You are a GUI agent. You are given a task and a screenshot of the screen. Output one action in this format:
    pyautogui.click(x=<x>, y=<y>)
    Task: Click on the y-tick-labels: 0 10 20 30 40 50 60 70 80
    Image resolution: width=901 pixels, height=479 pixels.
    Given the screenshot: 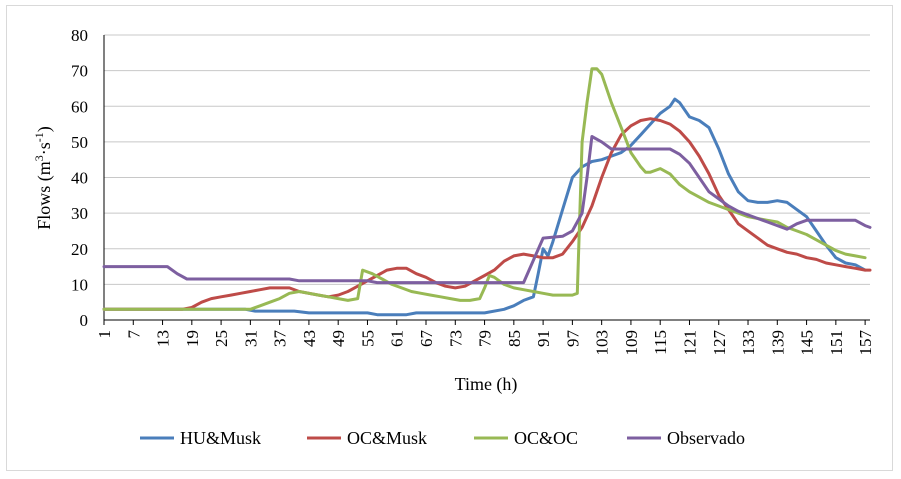 What is the action you would take?
    pyautogui.click(x=79, y=178)
    